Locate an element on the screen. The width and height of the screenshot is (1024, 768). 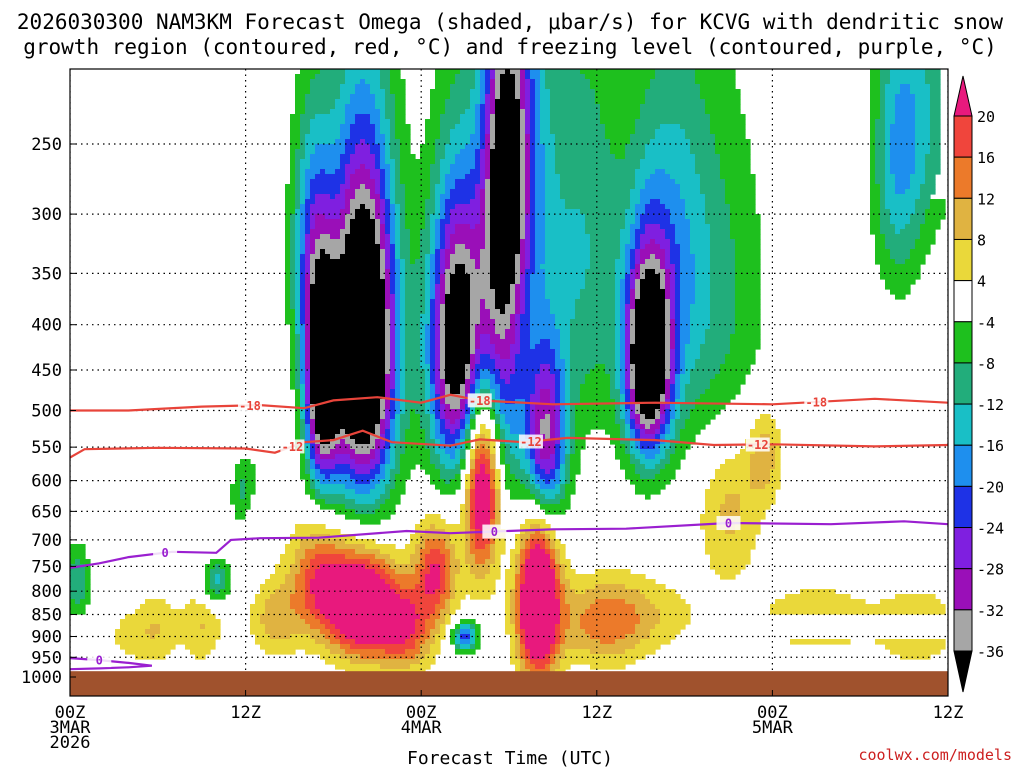
colorbar-label: 20 is located at coordinates (986, 117).